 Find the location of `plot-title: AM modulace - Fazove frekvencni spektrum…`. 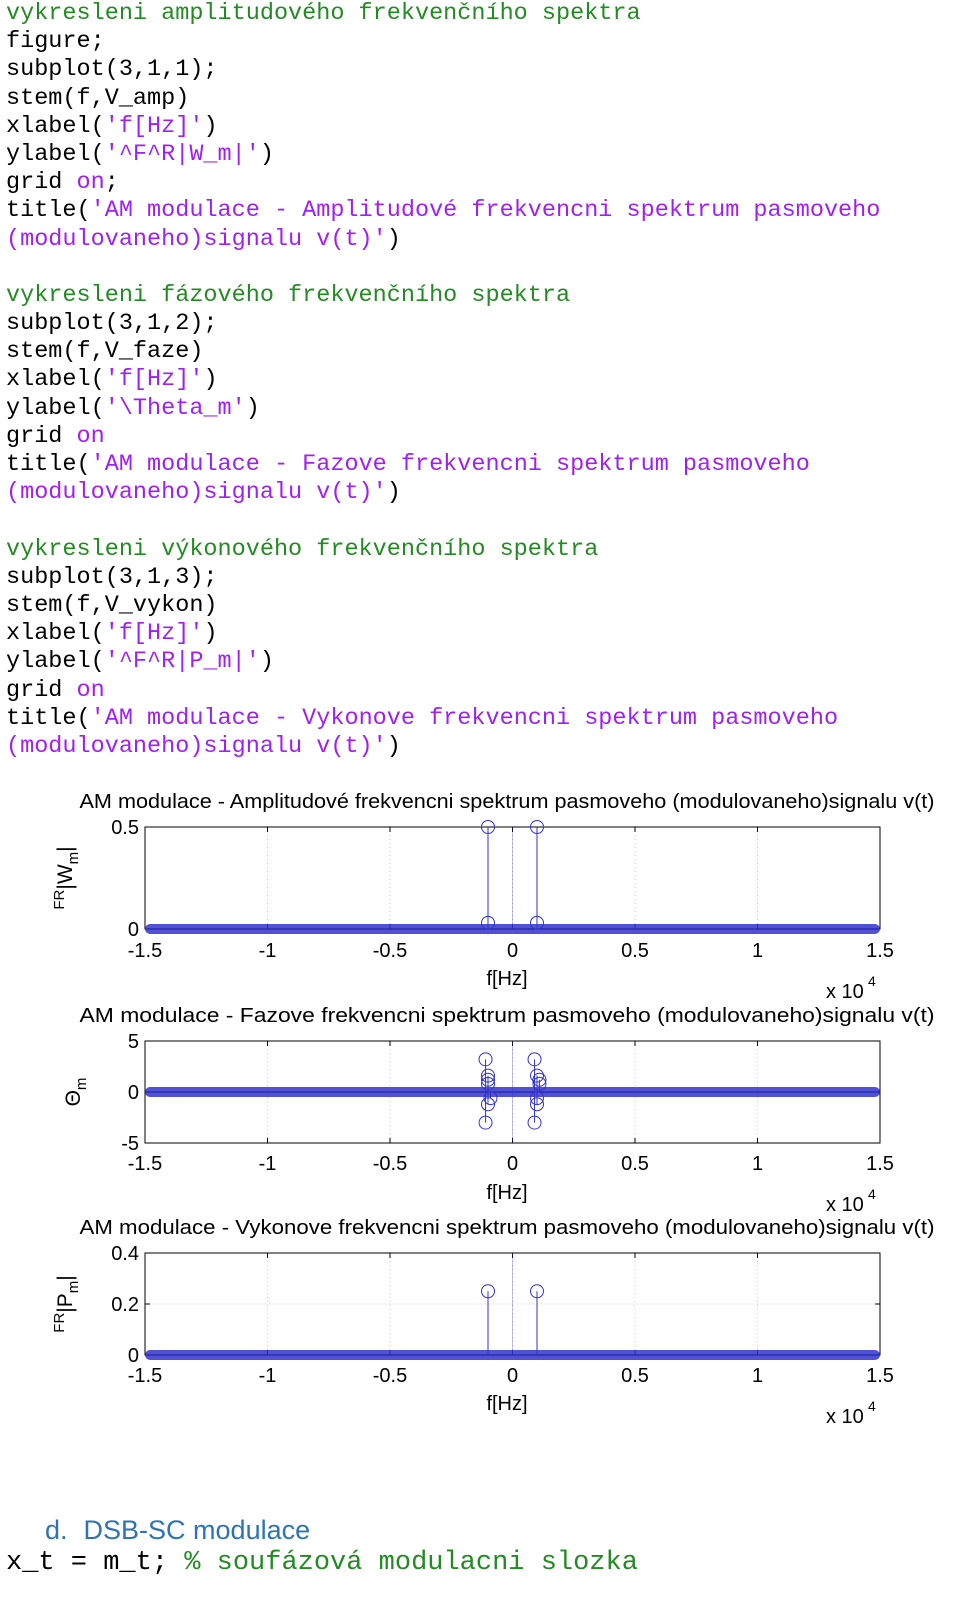

plot-title: AM modulace - Fazove frekvencni spektrum… is located at coordinates (507, 1016).